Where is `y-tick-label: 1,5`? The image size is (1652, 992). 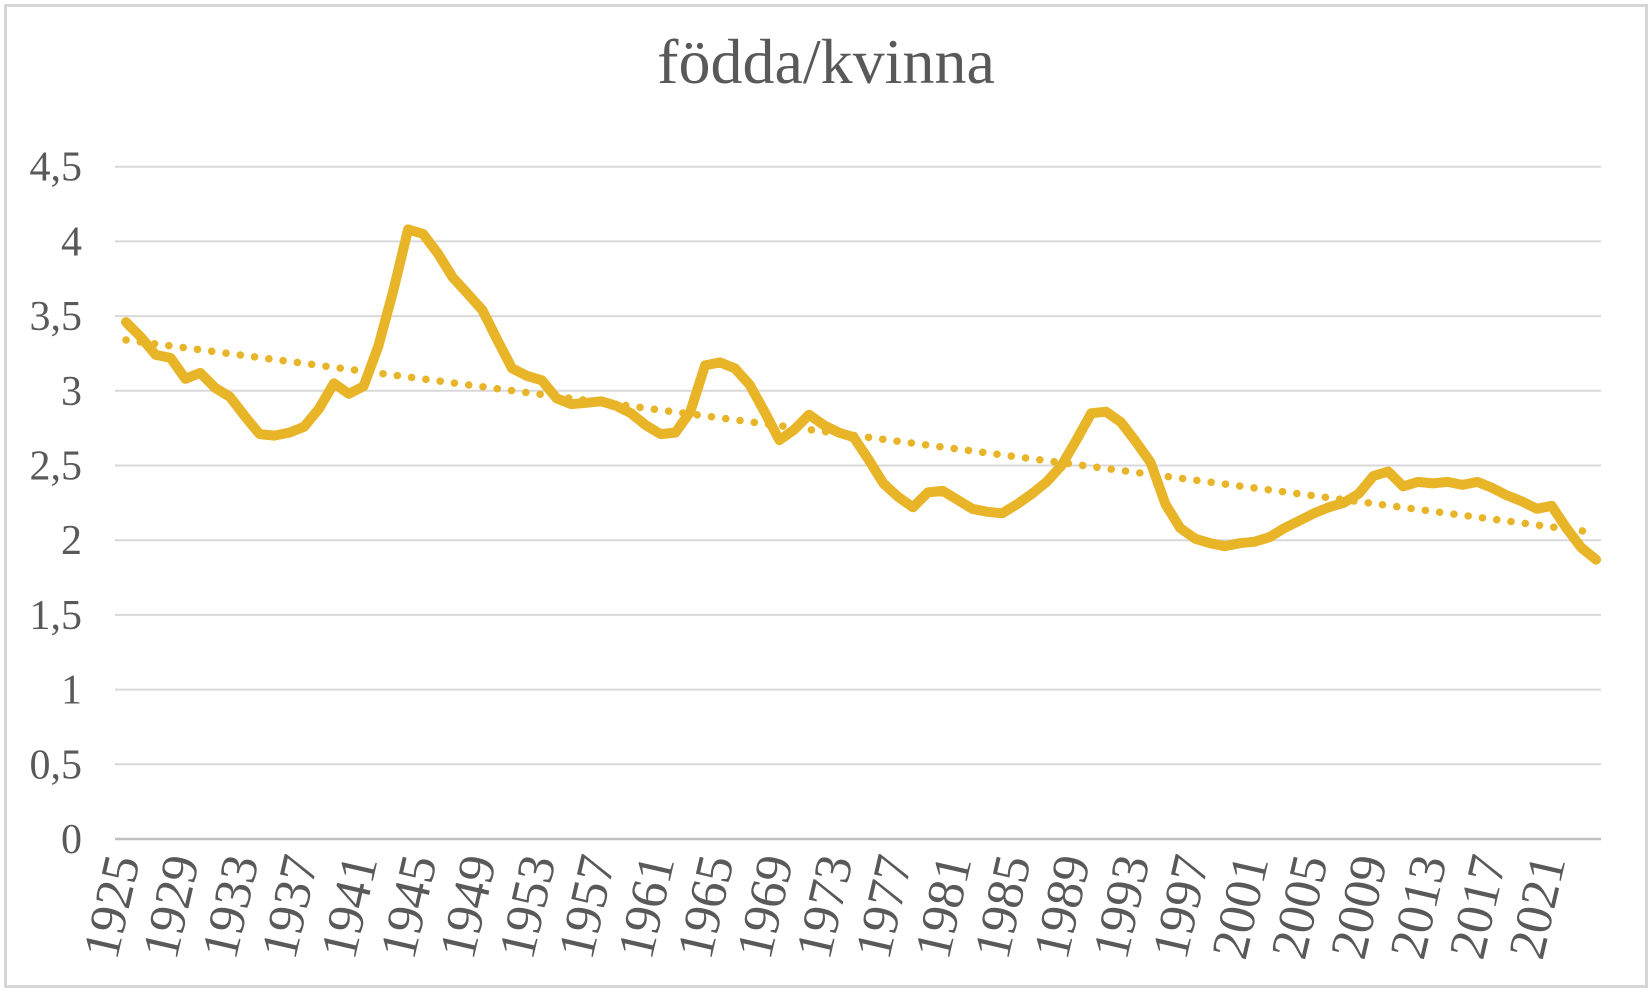 y-tick-label: 1,5 is located at coordinates (56, 616).